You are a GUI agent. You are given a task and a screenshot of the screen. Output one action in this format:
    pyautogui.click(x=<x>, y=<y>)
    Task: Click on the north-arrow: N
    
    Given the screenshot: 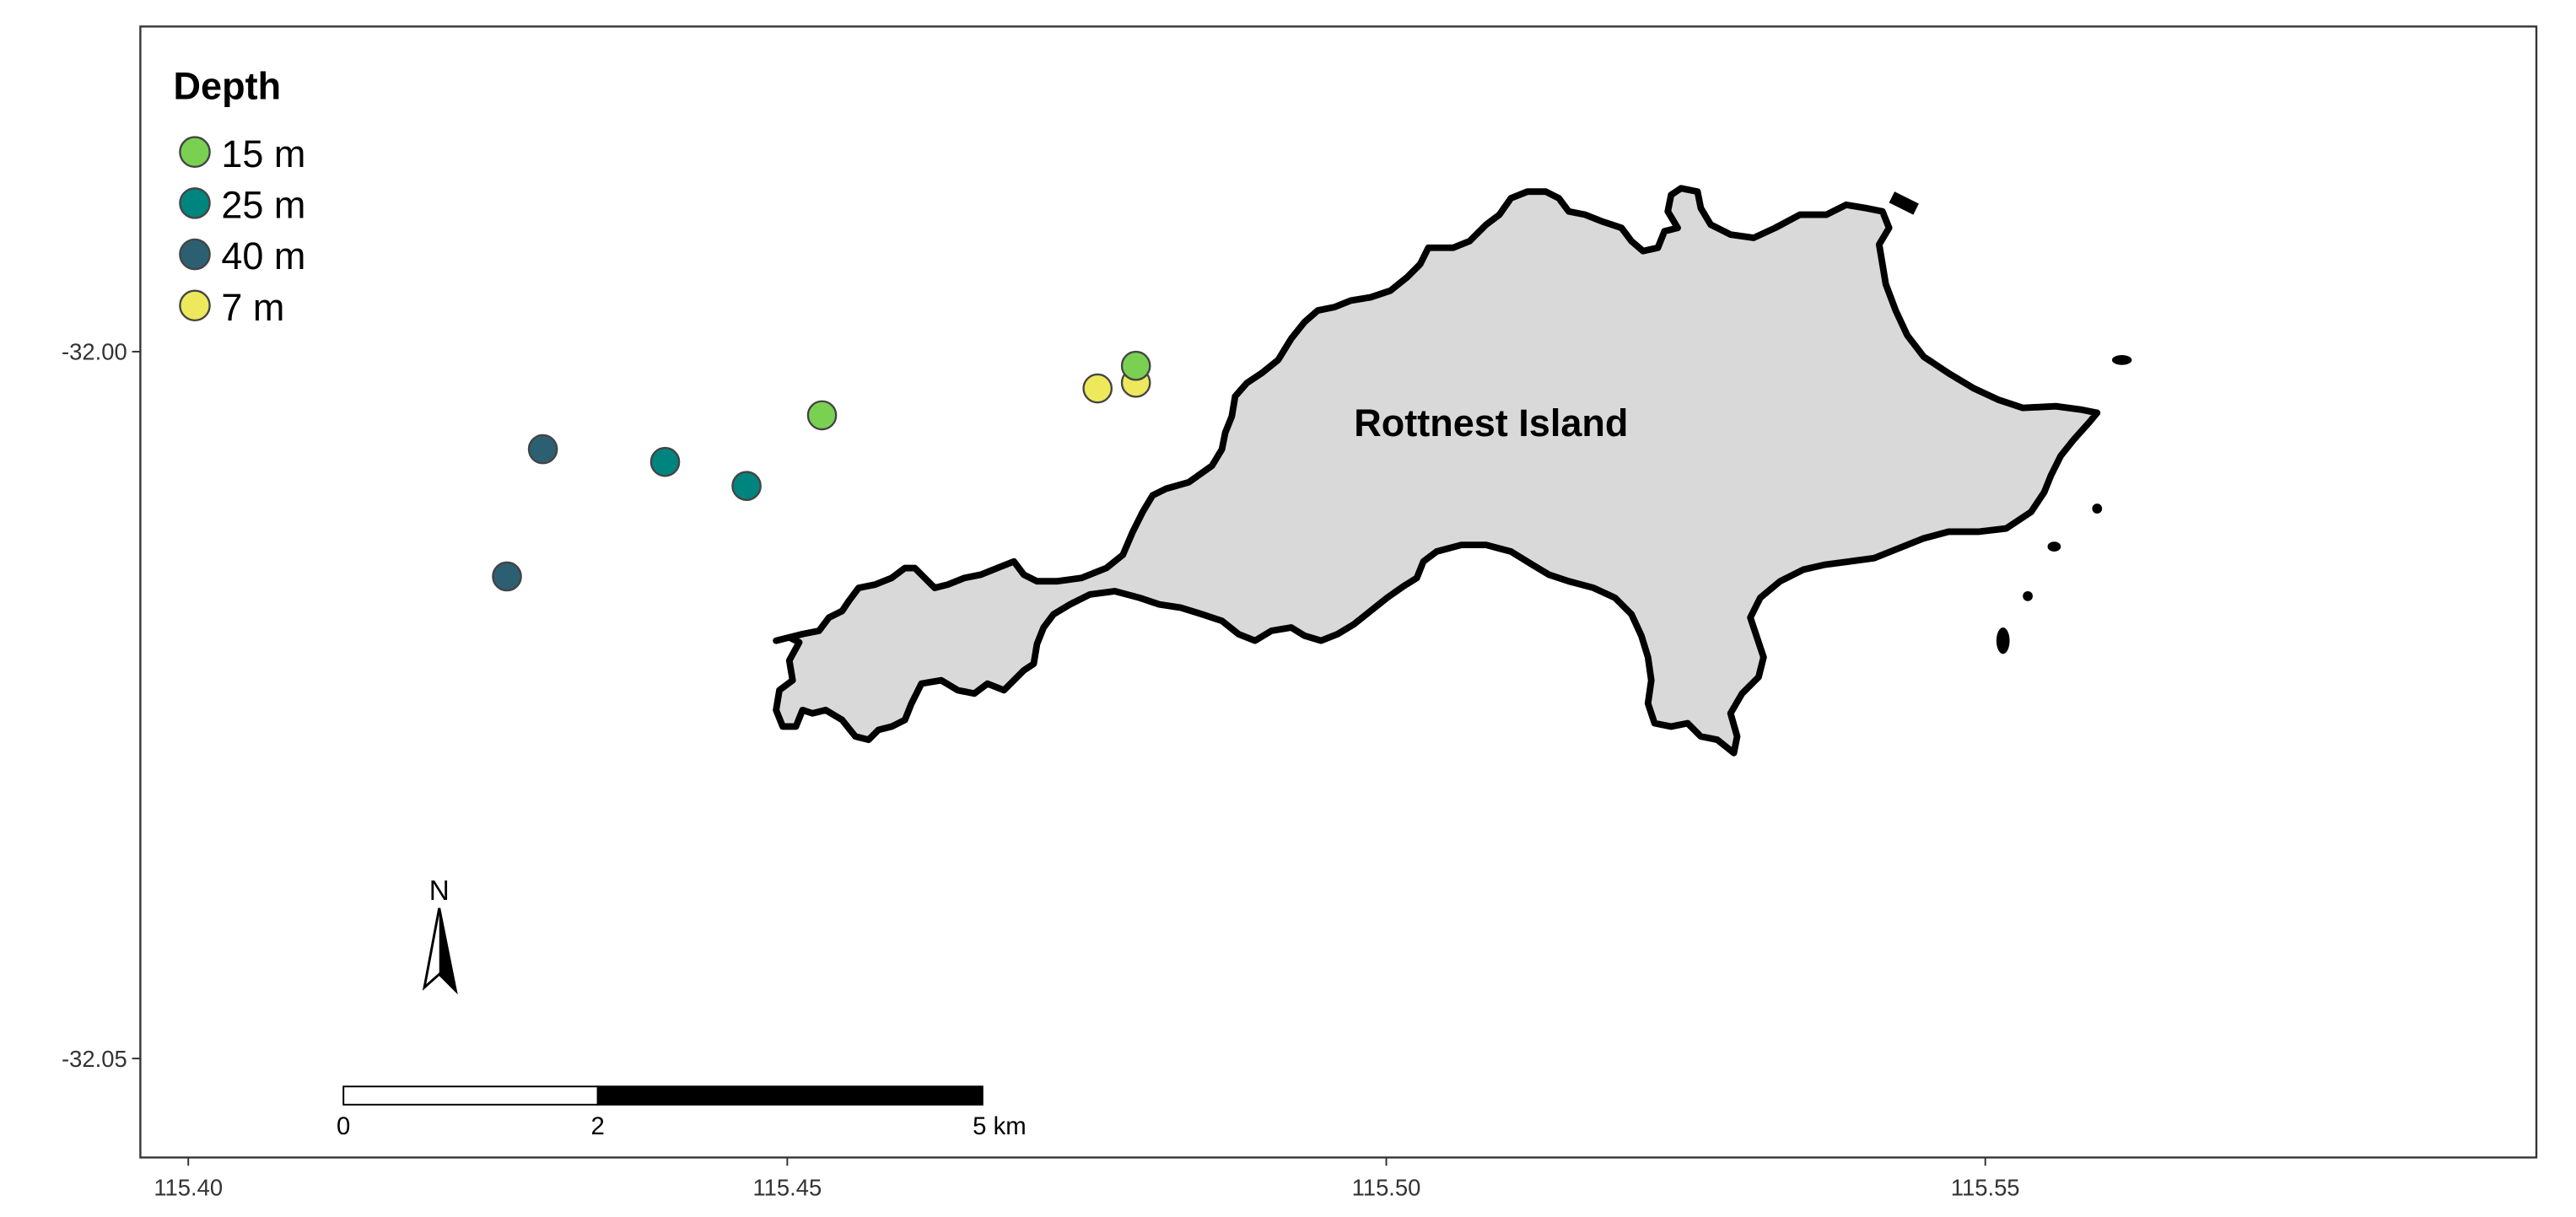 What is the action you would take?
    pyautogui.click(x=440, y=935)
    